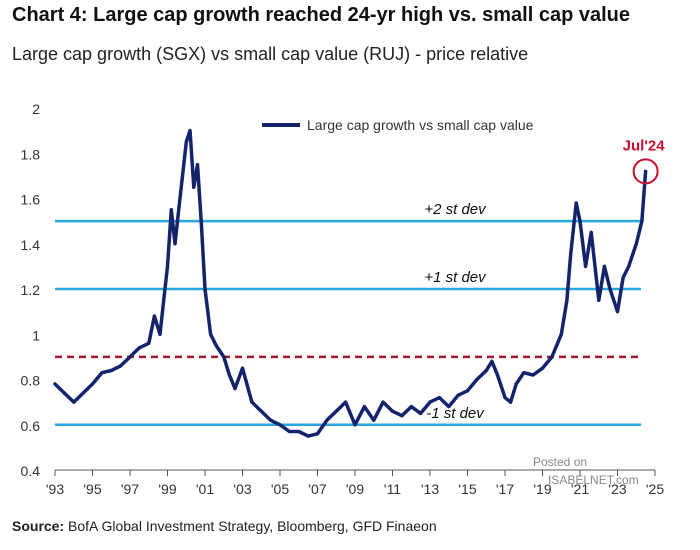  What do you see at coordinates (355, 489) in the screenshot?
I see `x-tick-label: '09` at bounding box center [355, 489].